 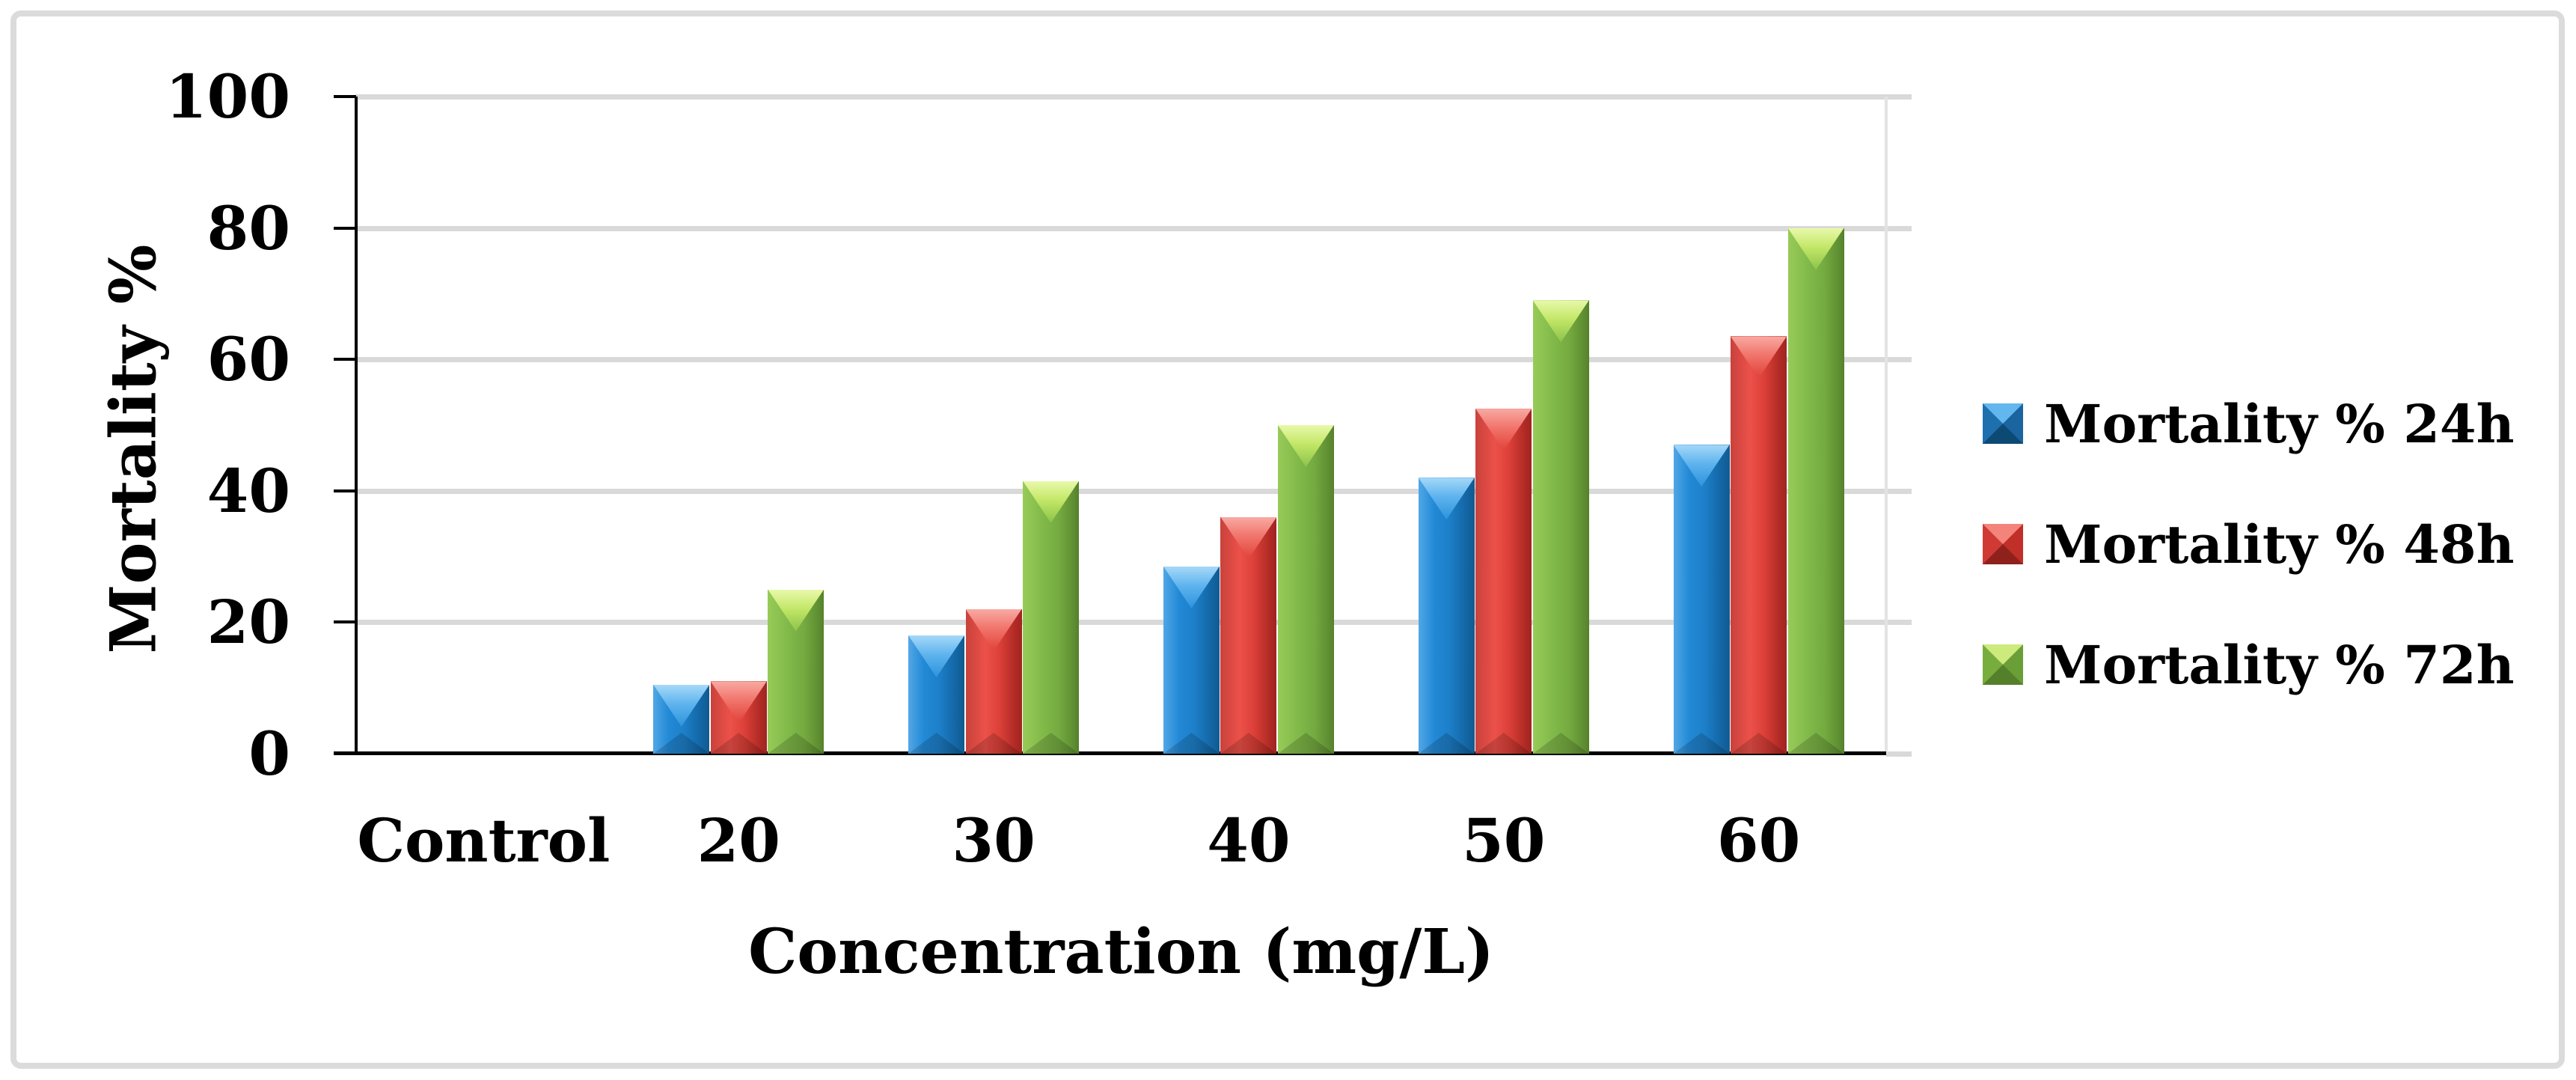 What do you see at coordinates (1887, 425) in the screenshot?
I see `plot-right-border` at bounding box center [1887, 425].